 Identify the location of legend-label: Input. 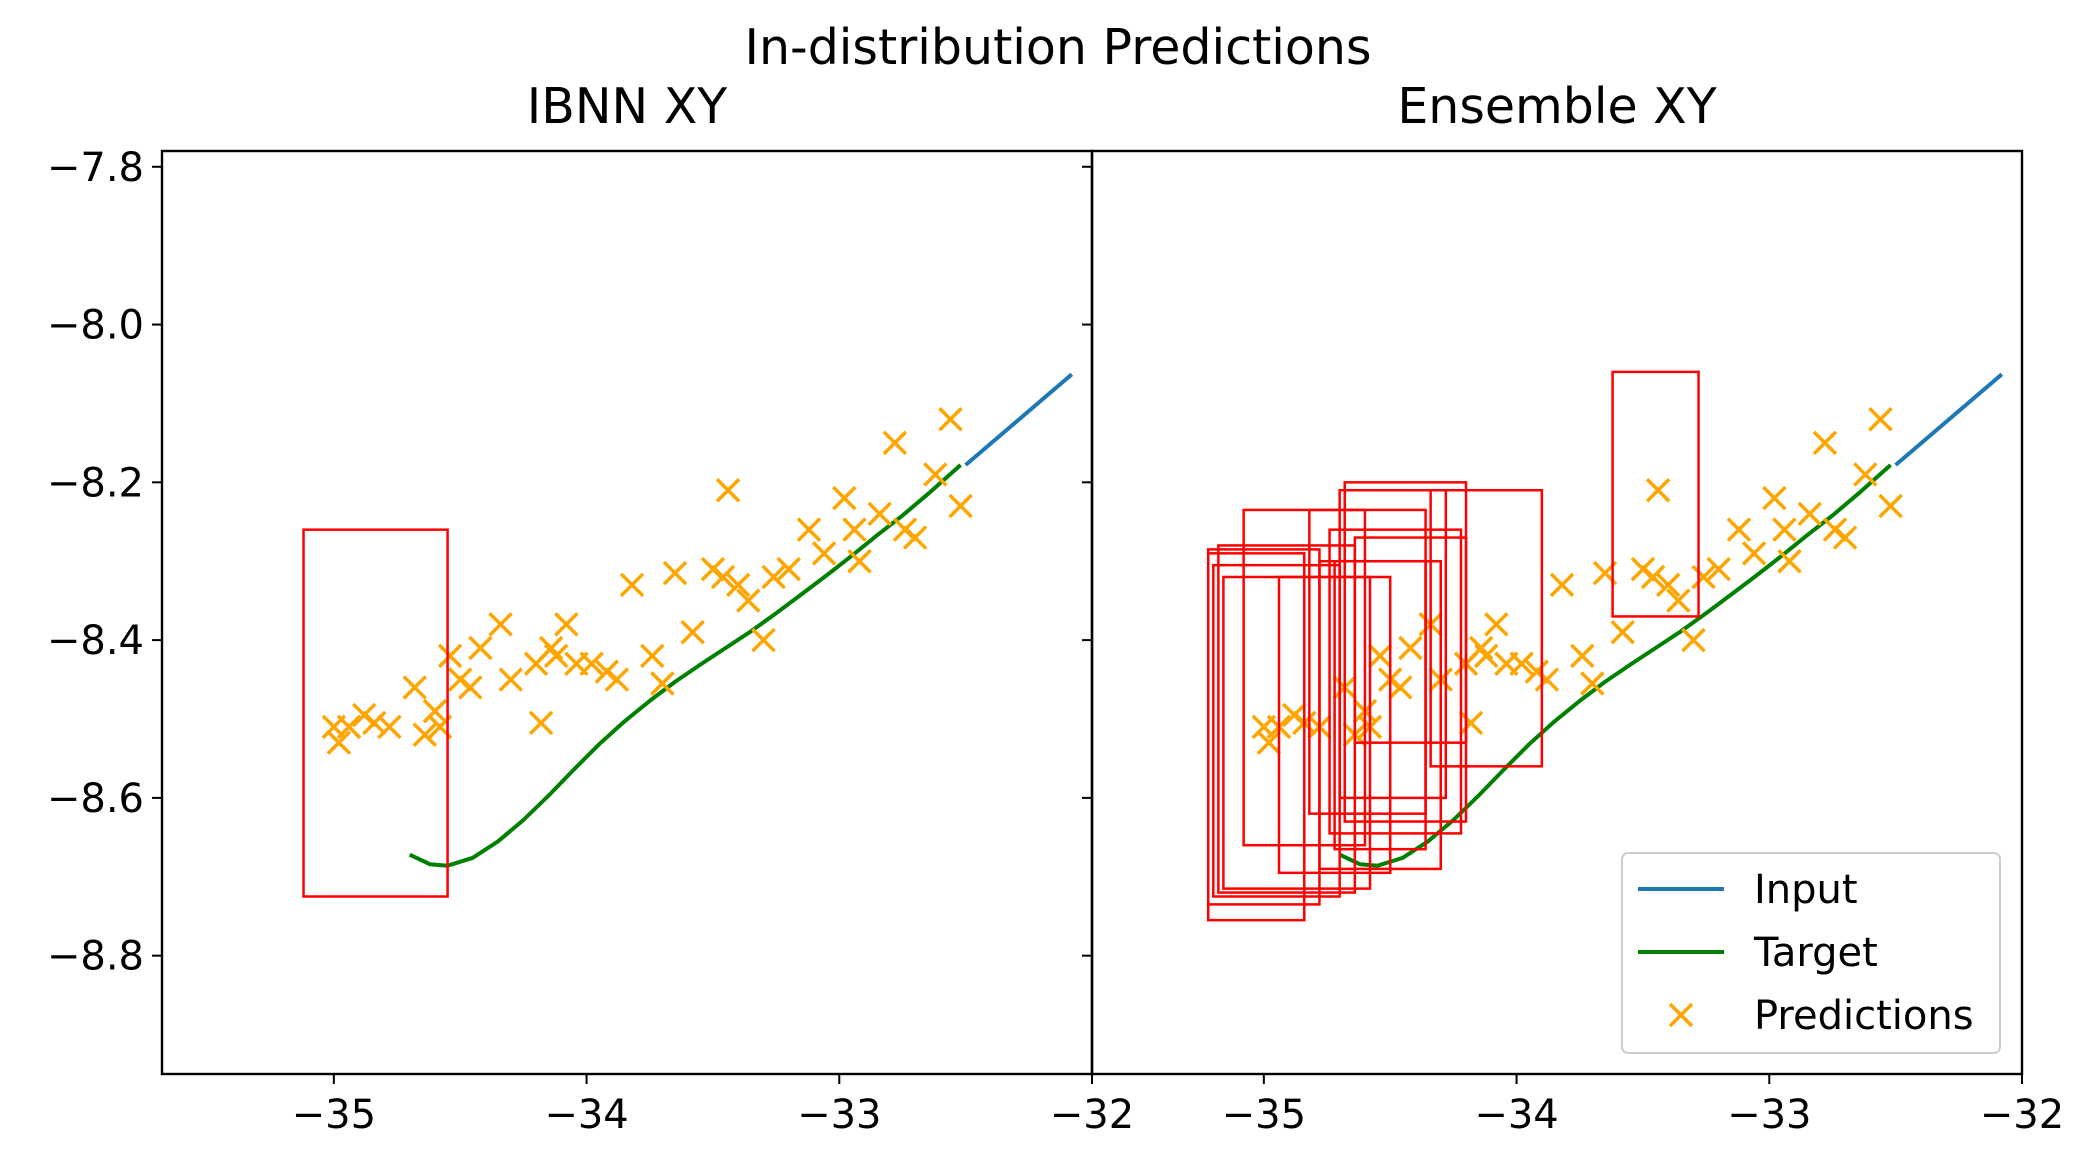
(1806, 890).